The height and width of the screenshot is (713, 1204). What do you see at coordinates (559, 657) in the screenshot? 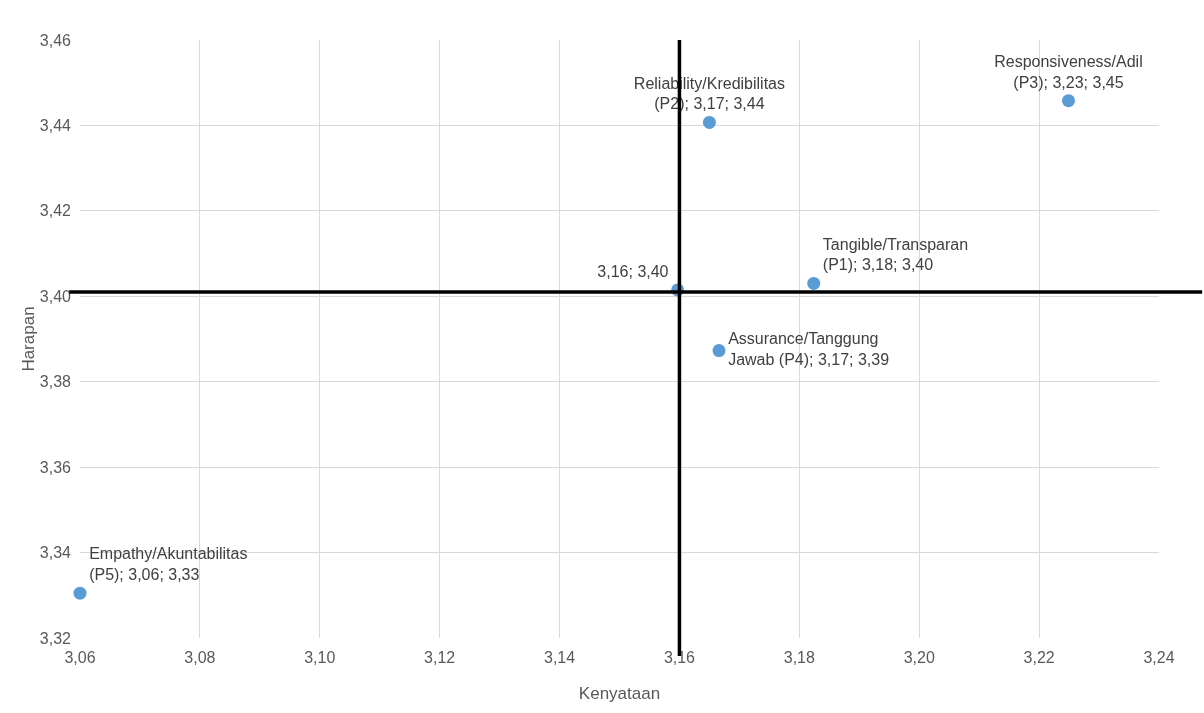
I see `x-tick-label: 3,14` at bounding box center [559, 657].